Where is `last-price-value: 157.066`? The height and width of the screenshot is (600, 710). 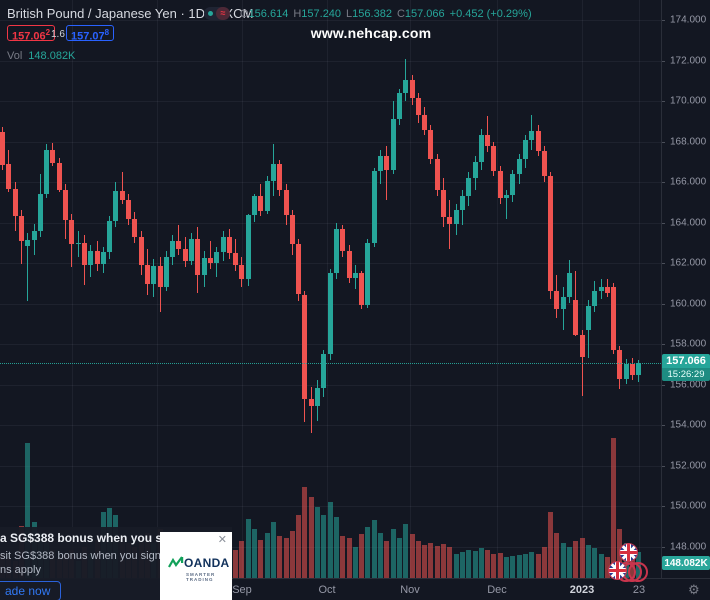 last-price-value: 157.066 is located at coordinates (686, 360).